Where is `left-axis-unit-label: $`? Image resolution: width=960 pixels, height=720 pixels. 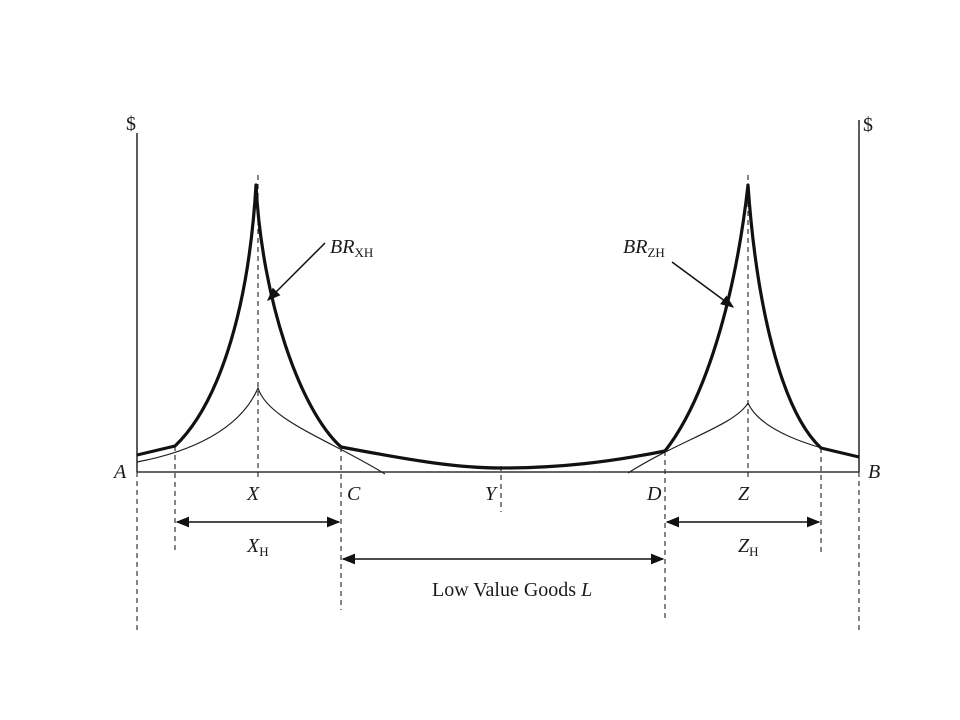
left-axis-unit-label: $ is located at coordinates (131, 124).